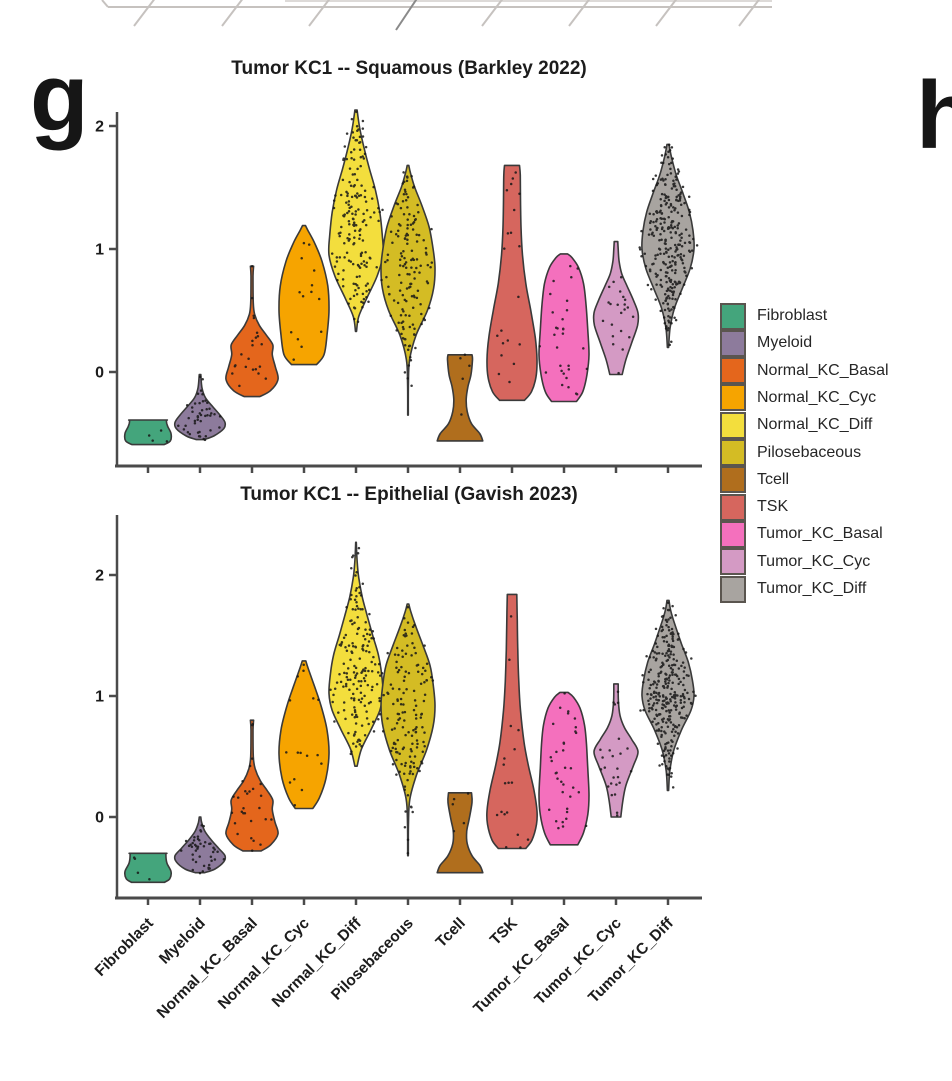 The image size is (952, 1081). I want to click on violin-plot1-Normal_KC_Basal, so click(252, 331).